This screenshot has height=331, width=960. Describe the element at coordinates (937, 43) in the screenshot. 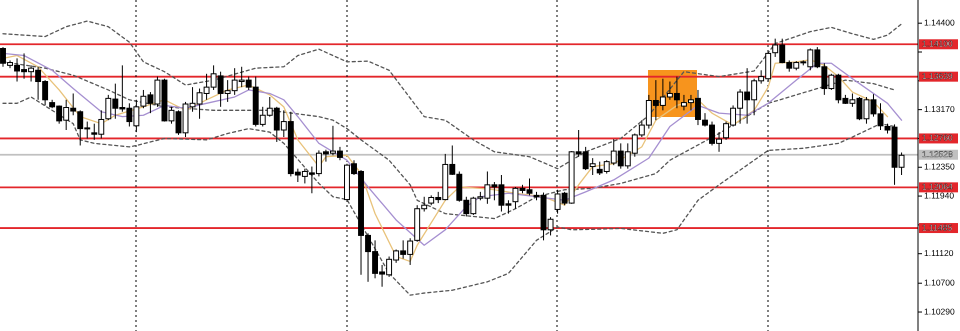

I see `ref-line-label: 1.14100` at that location.